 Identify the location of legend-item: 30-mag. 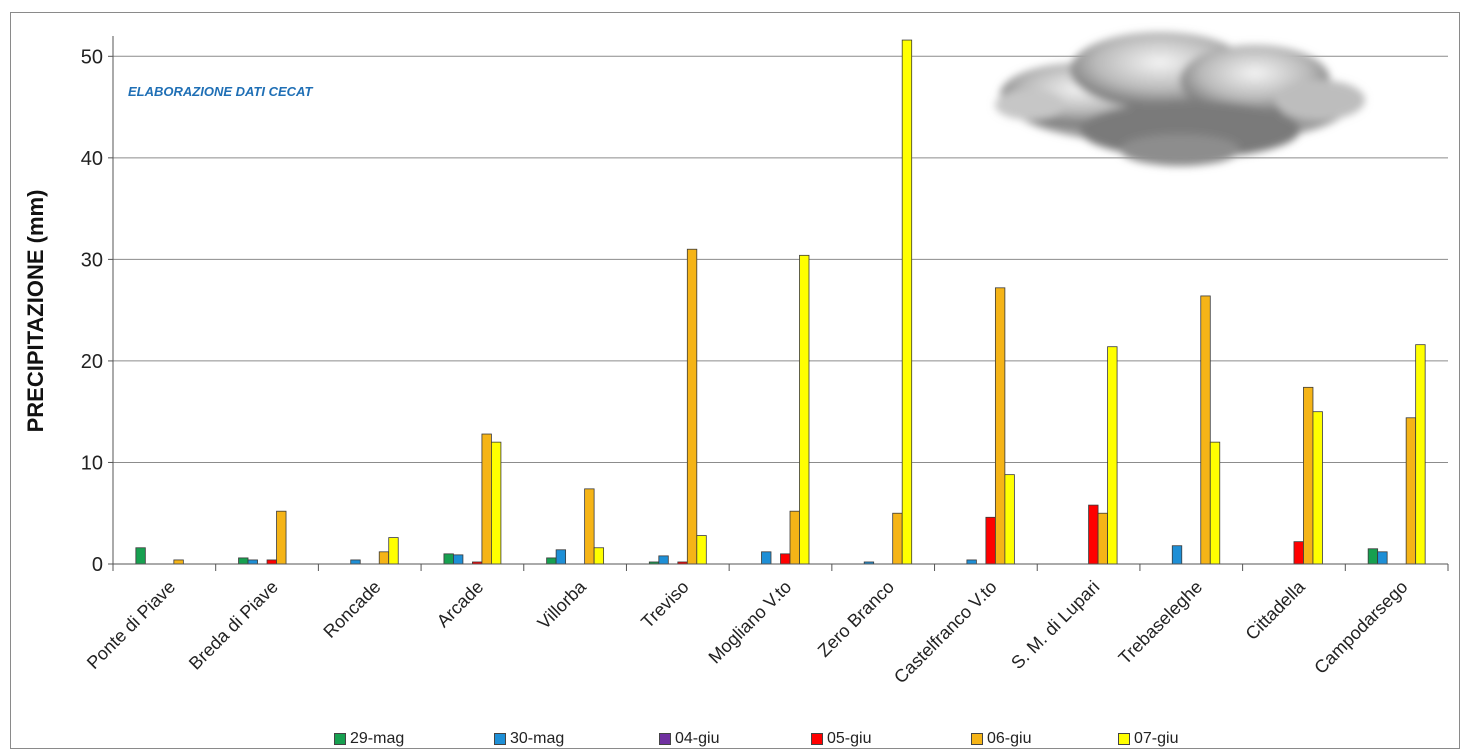
(529, 739).